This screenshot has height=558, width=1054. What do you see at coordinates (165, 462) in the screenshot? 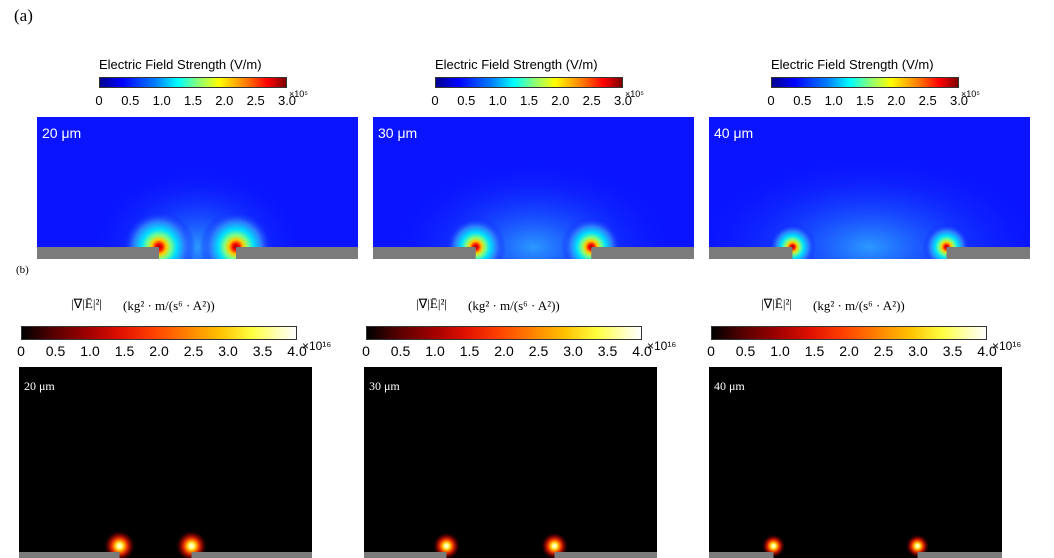
I see `gradient-map: 20 μm` at bounding box center [165, 462].